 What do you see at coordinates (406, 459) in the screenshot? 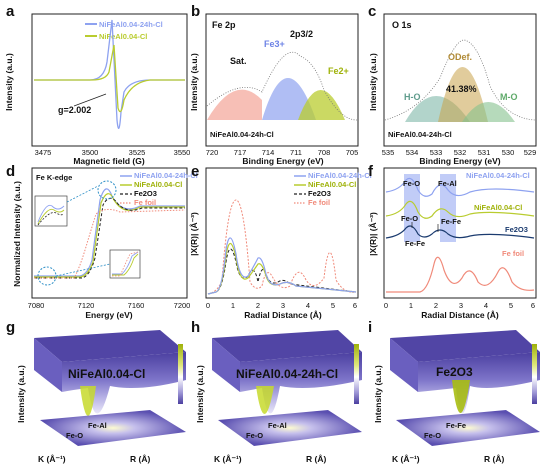
I see `panel-i-klabel: K (Å⁻¹)` at bounding box center [406, 459].